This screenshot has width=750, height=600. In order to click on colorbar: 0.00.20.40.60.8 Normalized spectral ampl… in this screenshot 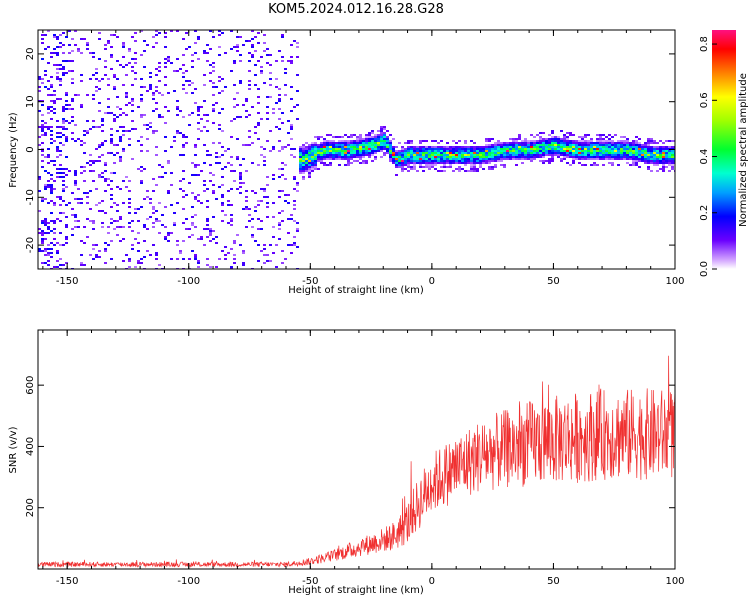, I will do `click(724, 153)`.